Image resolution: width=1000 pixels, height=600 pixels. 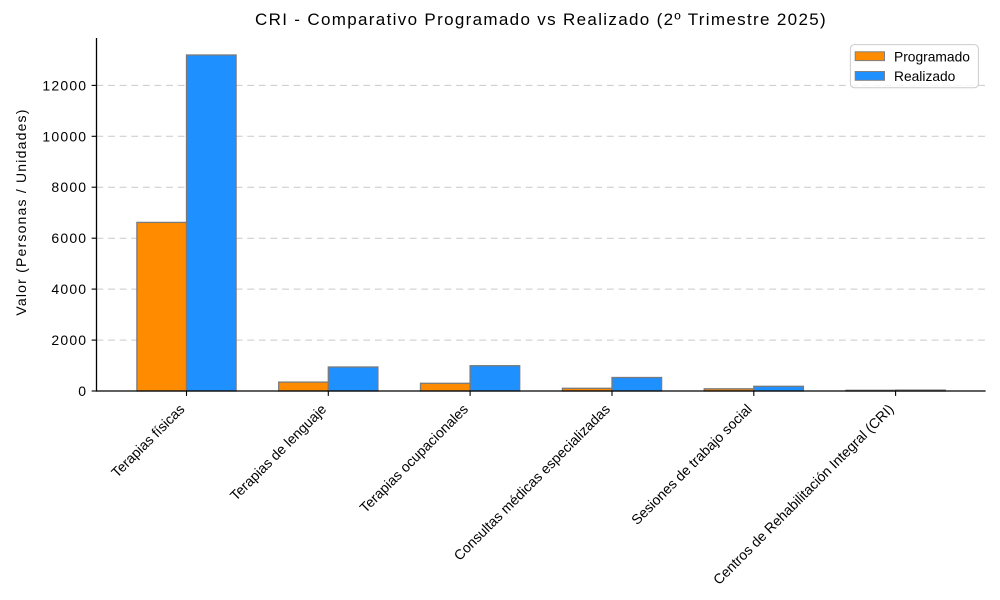 What do you see at coordinates (21, 211) in the screenshot?
I see `svg-text: Valor (Personas / Unidades)` at bounding box center [21, 211].